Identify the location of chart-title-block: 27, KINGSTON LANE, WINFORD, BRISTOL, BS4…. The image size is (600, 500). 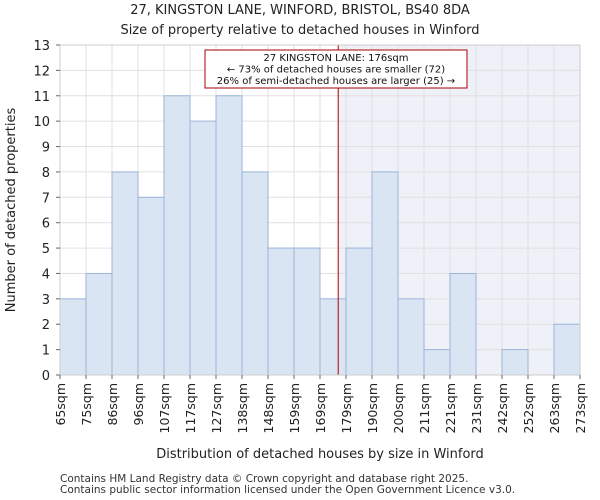
(300, 19).